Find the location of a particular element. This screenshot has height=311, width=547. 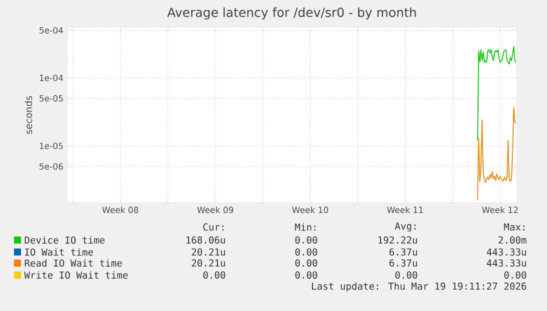

x-tick-label: Week 08 is located at coordinates (120, 210).